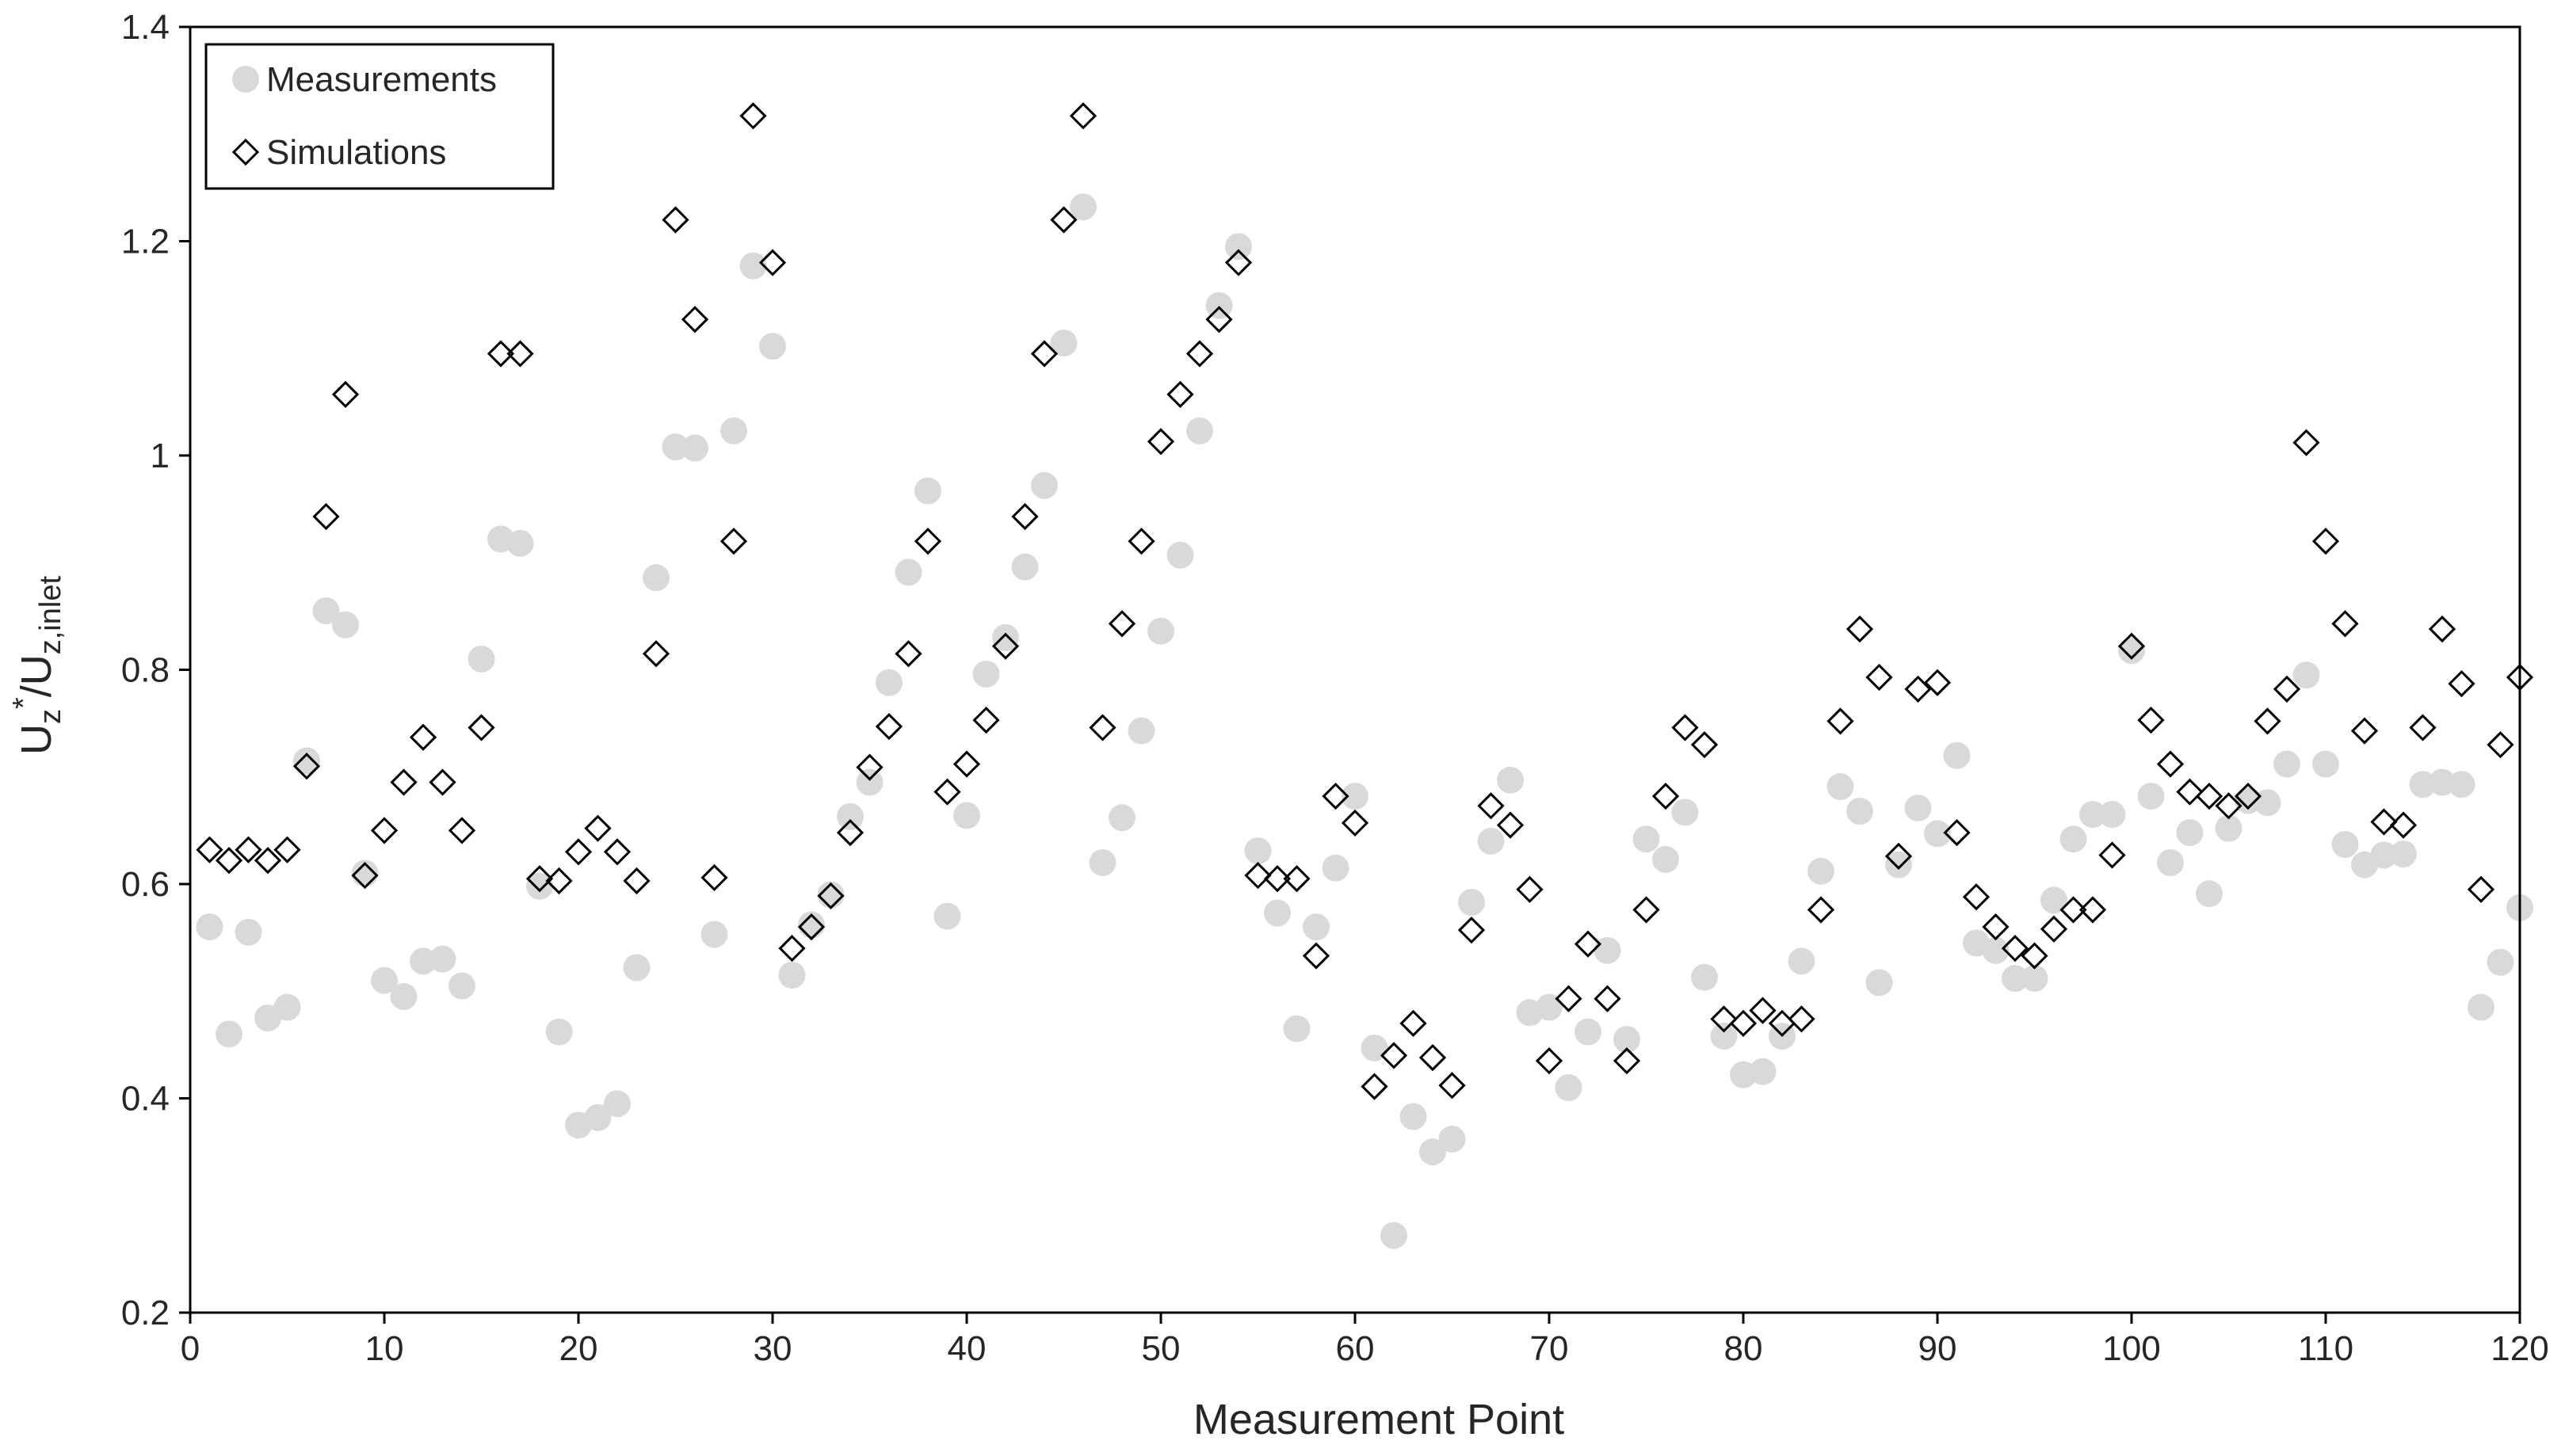 The height and width of the screenshot is (1456, 2565). What do you see at coordinates (1365, 1340) in the screenshot?
I see `x-axis-ticks: 0 10 20 30 40 50 60 70 80 90 100 110 120` at bounding box center [1365, 1340].